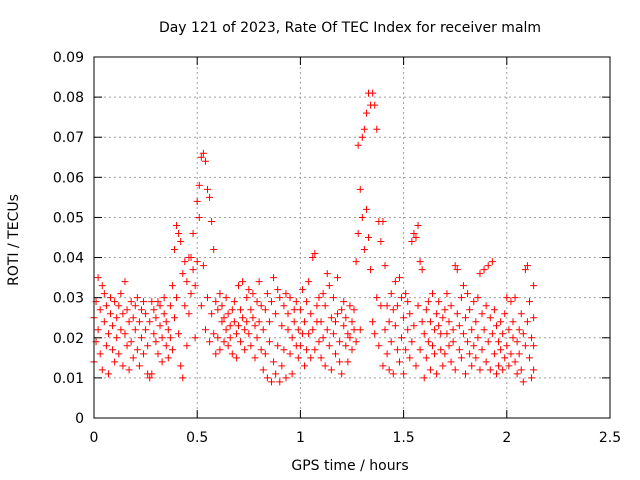 The height and width of the screenshot is (480, 640). Describe the element at coordinates (68, 299) in the screenshot. I see `y-tick-label: 0.03` at that location.